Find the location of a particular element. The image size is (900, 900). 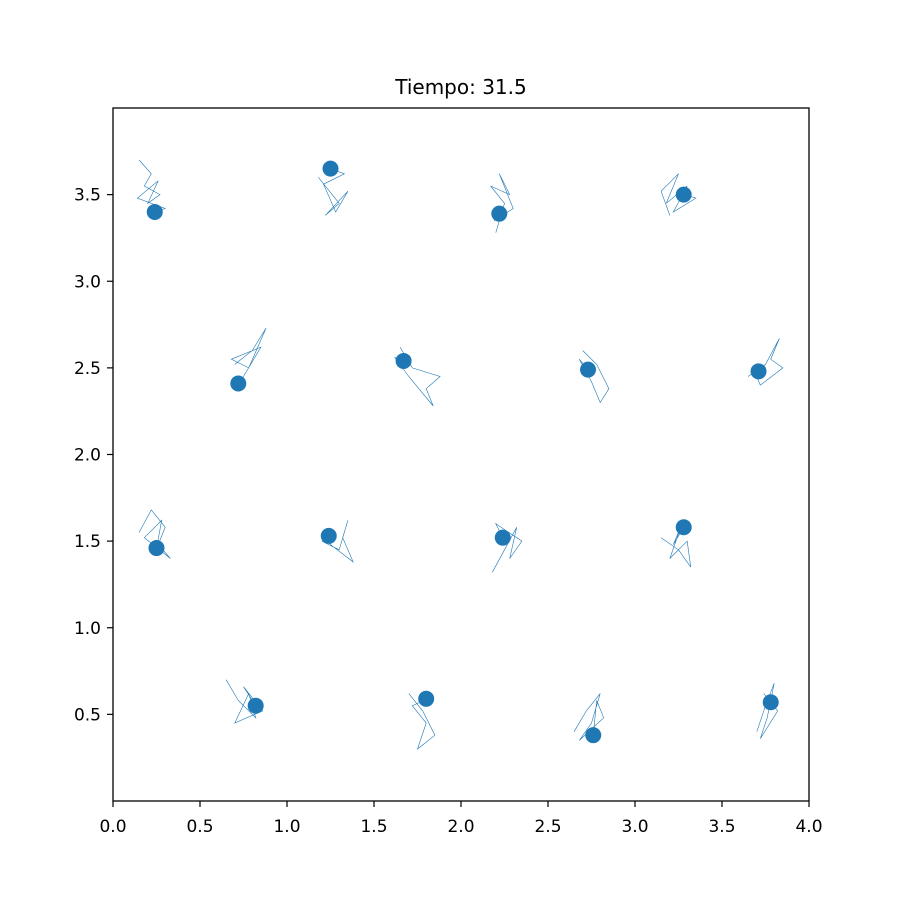

y-axis: 0.5 1.0 1.5 2.0 2.5 3.0 3.5 is located at coordinates (93, 455).